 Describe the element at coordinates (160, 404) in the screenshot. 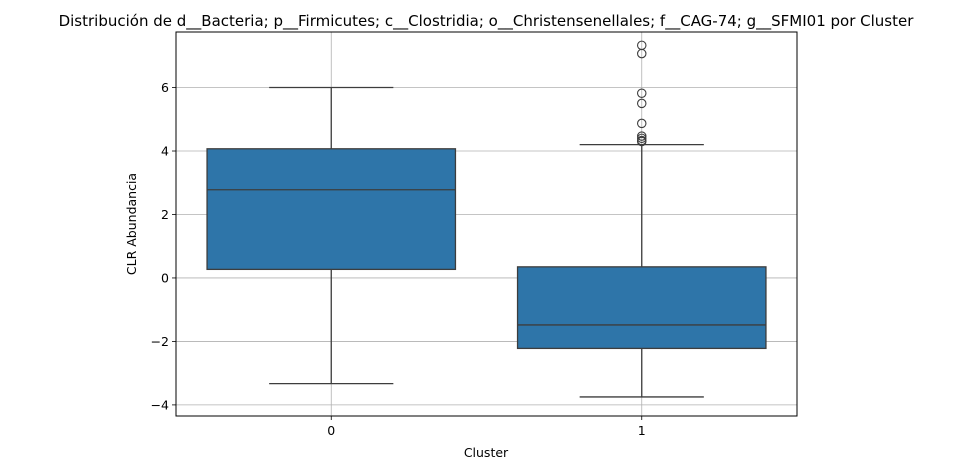

I see `y-tick-label: −4` at that location.